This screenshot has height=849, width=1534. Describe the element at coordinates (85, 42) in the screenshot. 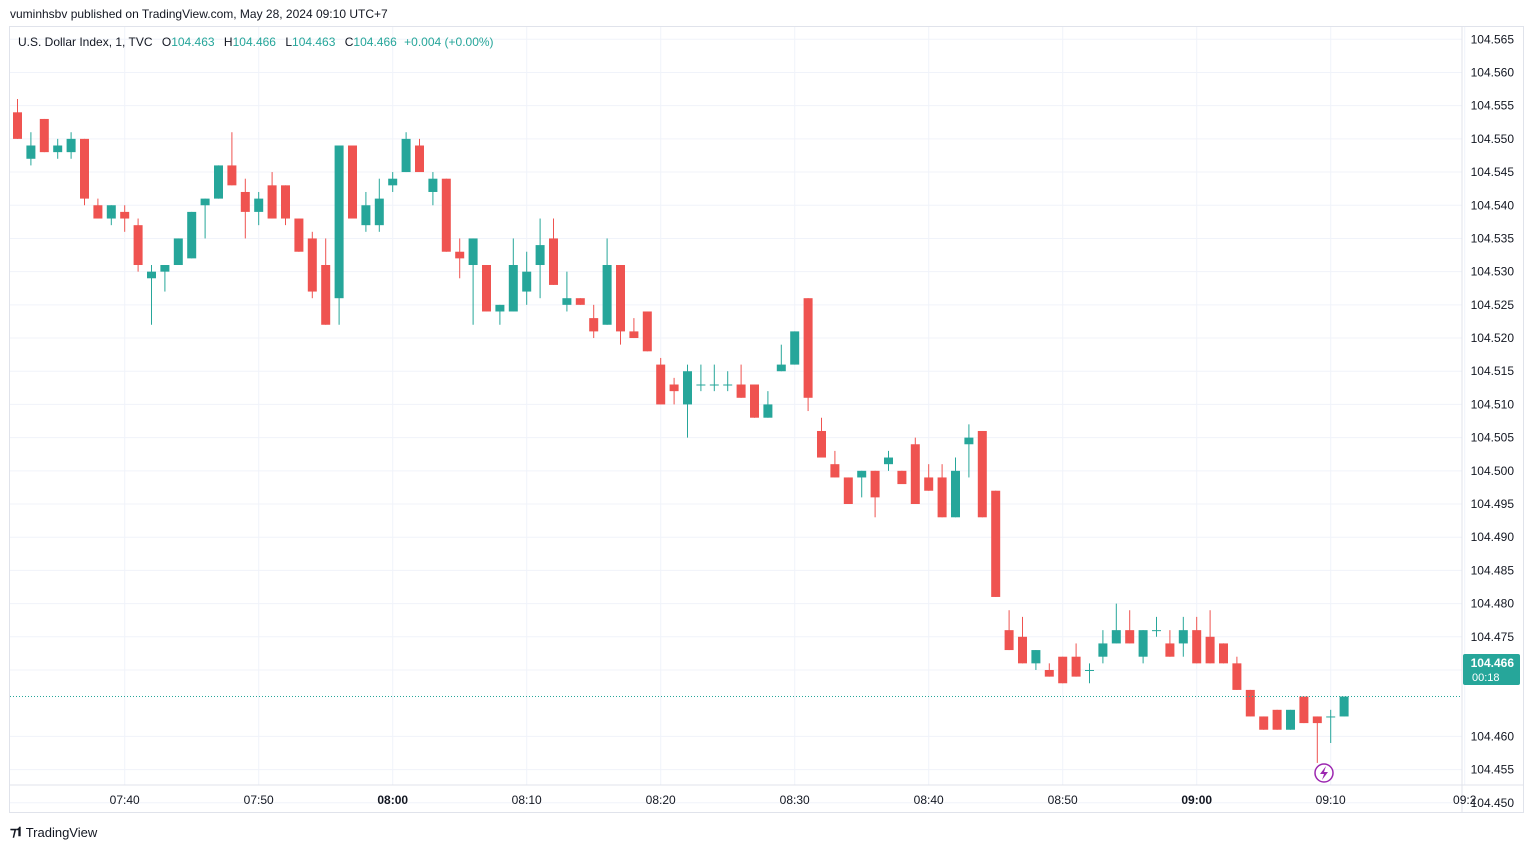

I see `symbol-title: U.S. Dollar Index, 1, TVC` at that location.